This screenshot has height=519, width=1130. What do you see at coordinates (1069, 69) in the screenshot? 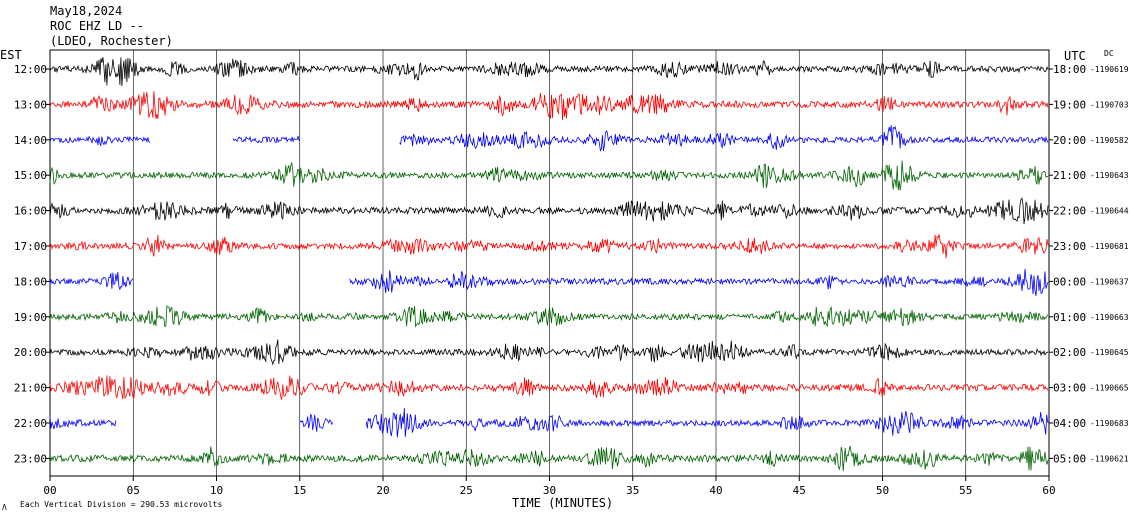
I see `utc-label-0: 18:00` at bounding box center [1069, 69].